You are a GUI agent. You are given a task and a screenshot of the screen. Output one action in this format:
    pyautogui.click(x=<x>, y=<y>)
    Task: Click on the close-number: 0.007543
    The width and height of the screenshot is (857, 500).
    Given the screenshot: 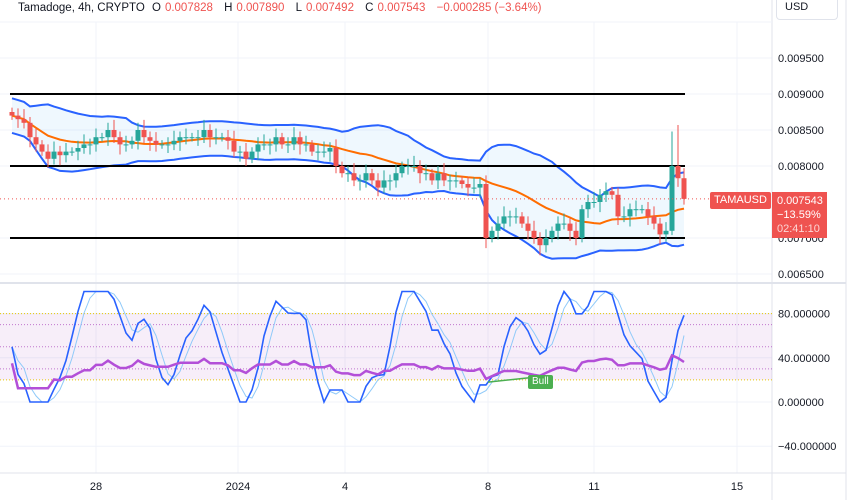 What is the action you would take?
    pyautogui.click(x=401, y=8)
    